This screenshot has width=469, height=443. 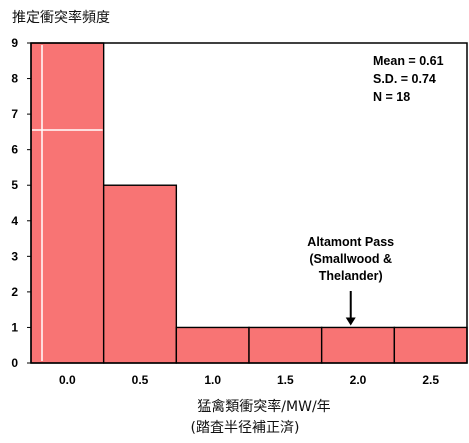 I want to click on annotation-line: Thelander), so click(x=351, y=276).